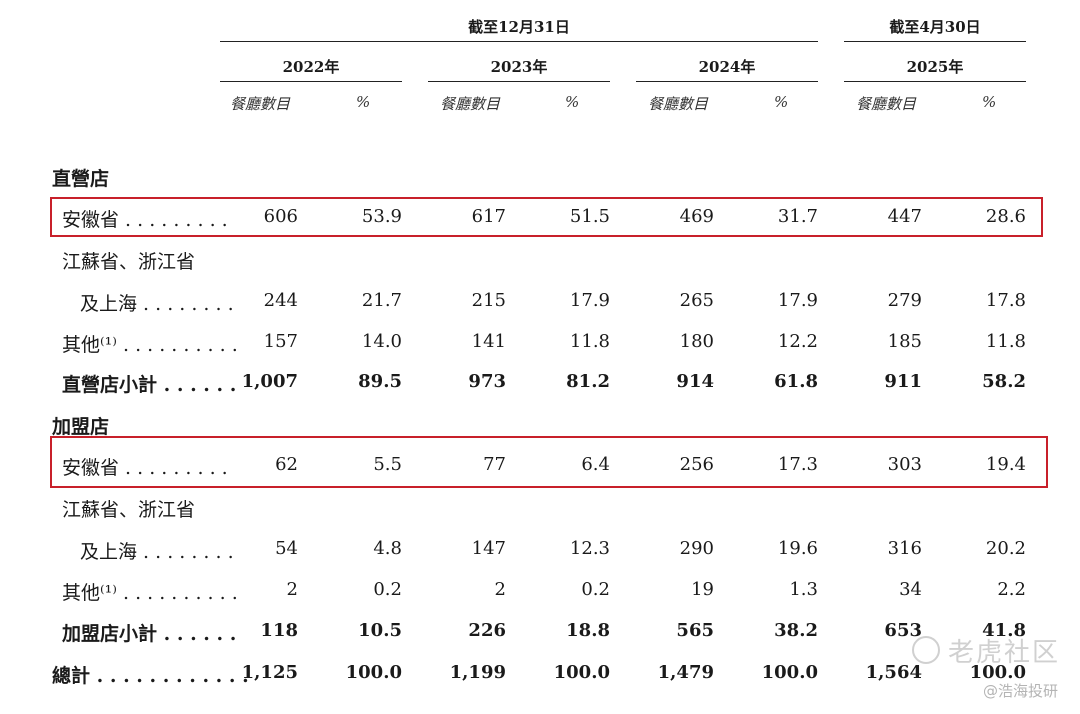 This screenshot has width=1080, height=714. What do you see at coordinates (903, 630) in the screenshot?
I see `table-cell: 653` at bounding box center [903, 630].